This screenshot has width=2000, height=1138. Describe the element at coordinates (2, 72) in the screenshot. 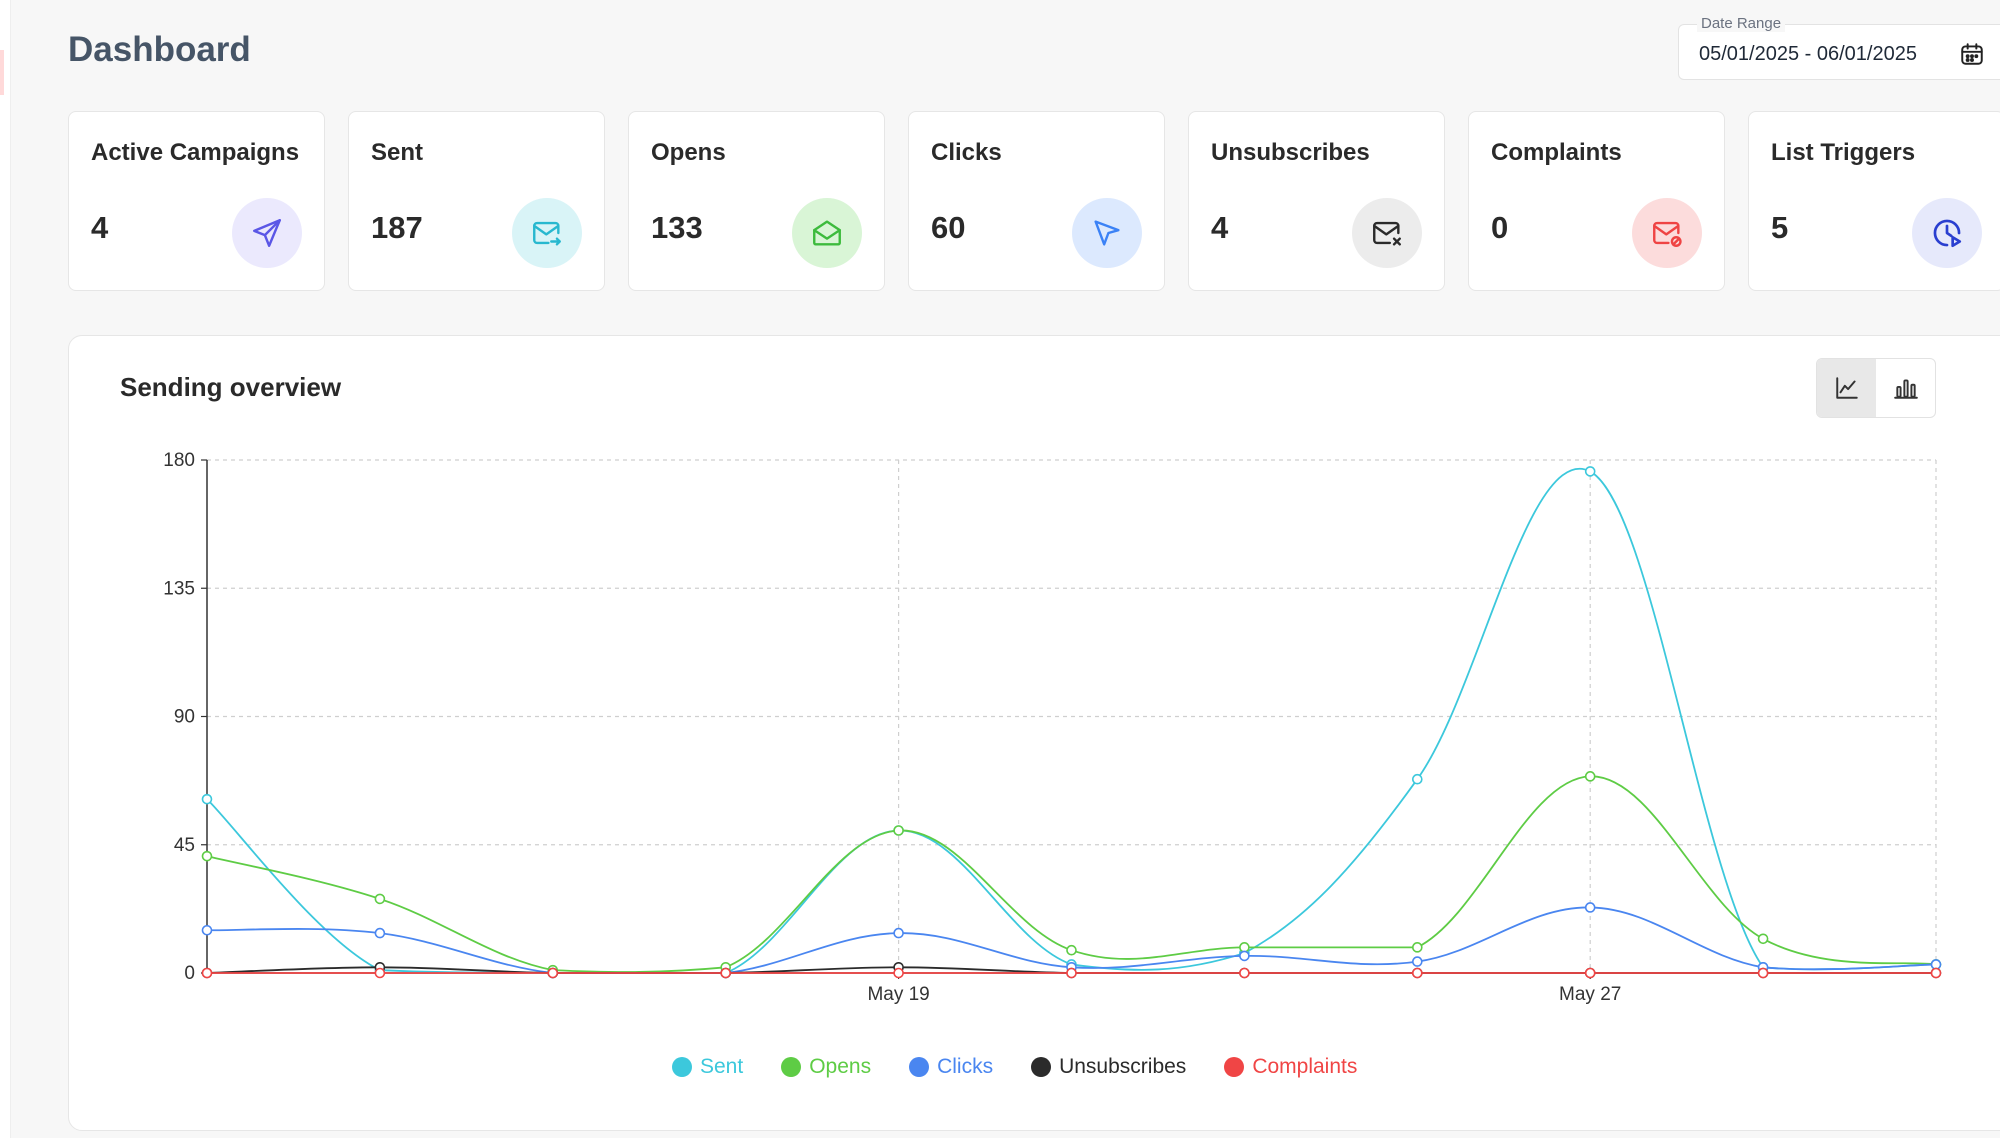

I see `sidebar-active-accent` at that location.